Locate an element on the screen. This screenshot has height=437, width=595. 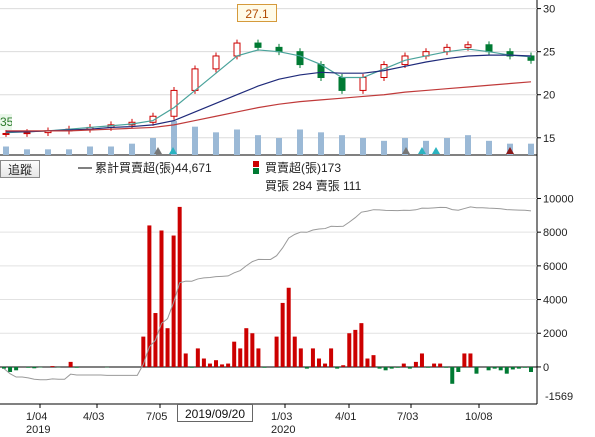
date-tick-label: 1/04 is located at coordinates (36, 417).